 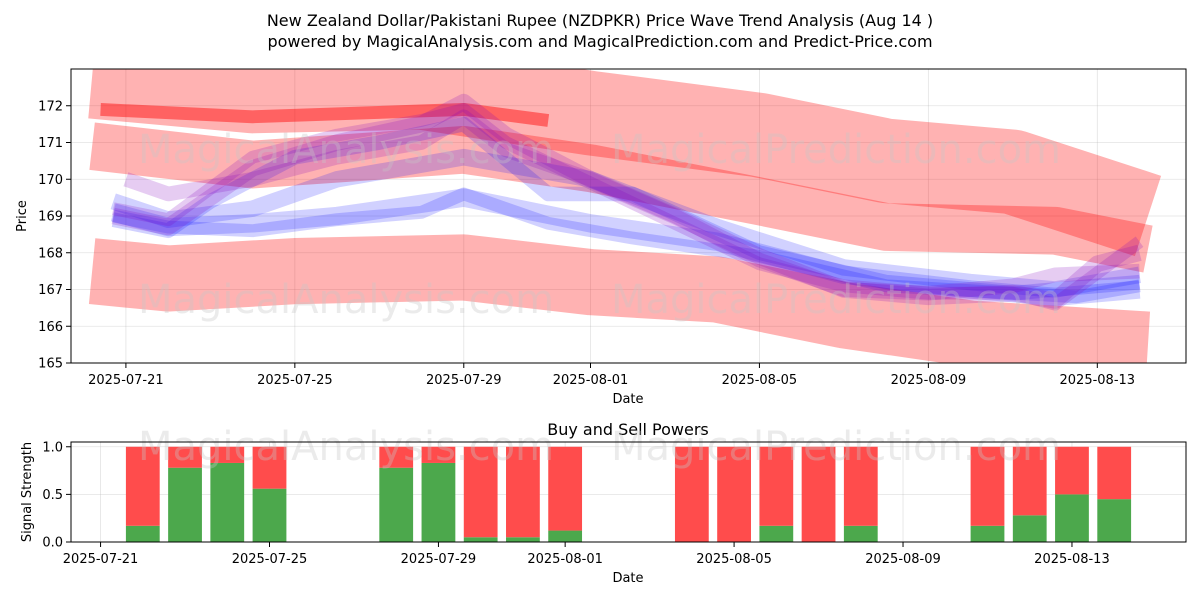 I want to click on price-y-label: Price, so click(x=22, y=216).